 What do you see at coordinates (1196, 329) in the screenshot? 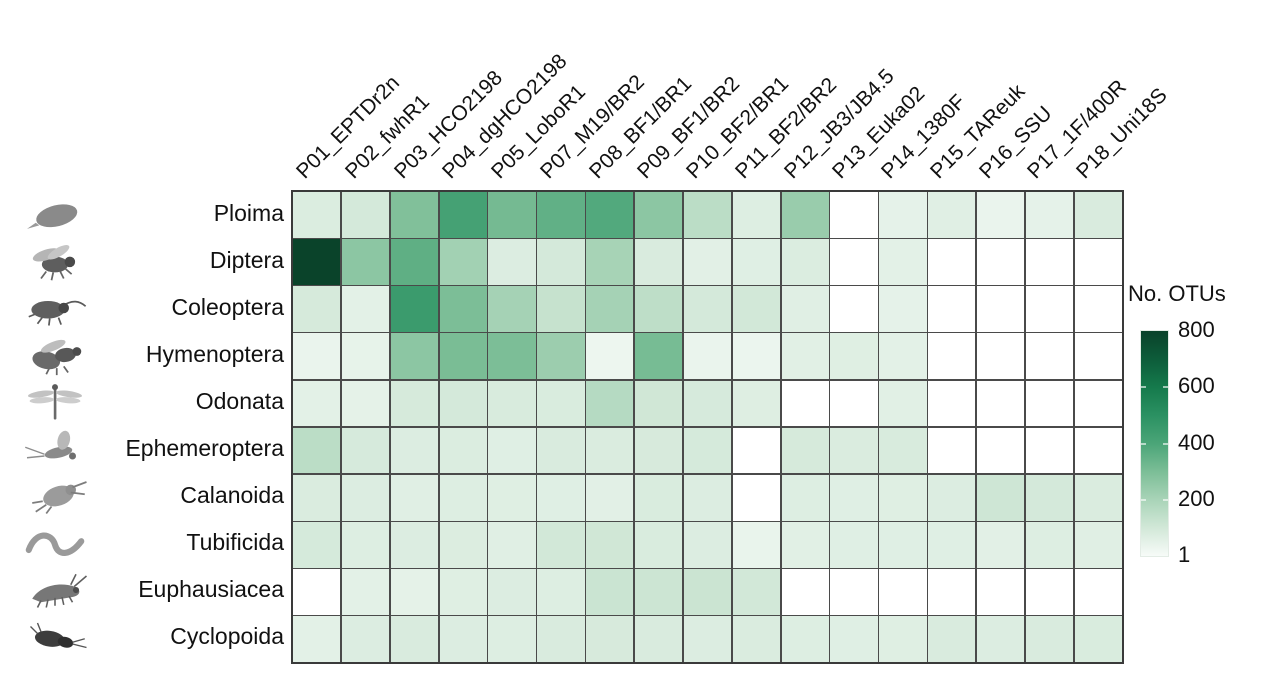
I see `legend-tick-label: 800` at bounding box center [1196, 329].